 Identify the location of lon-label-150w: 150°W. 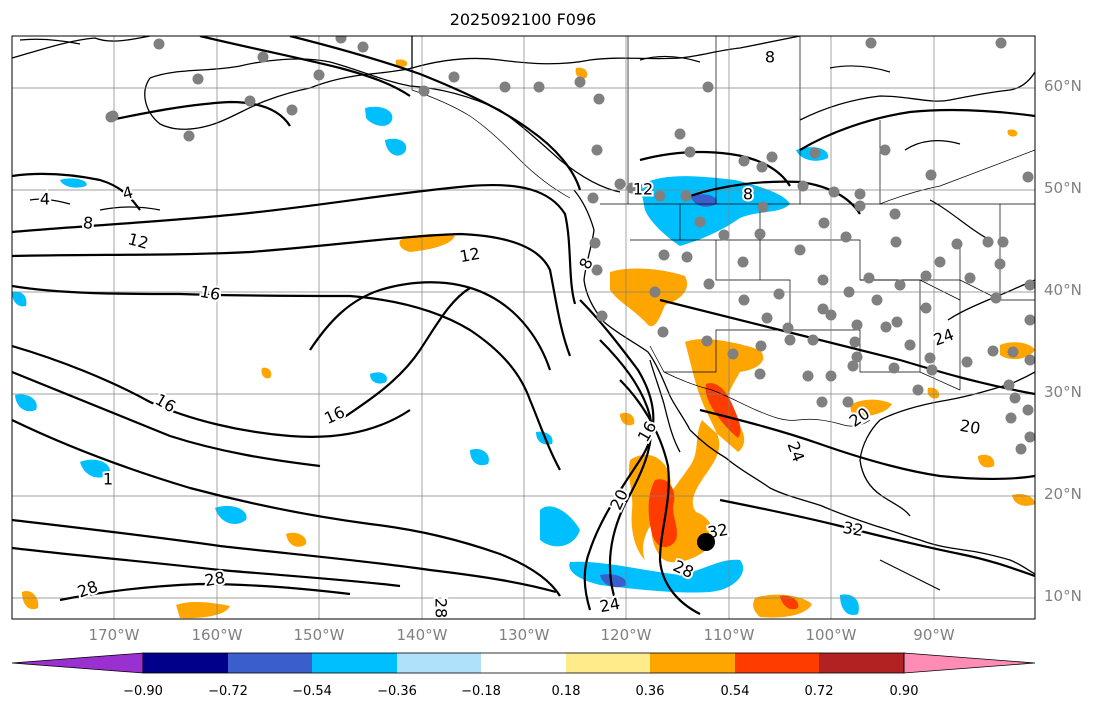
(319, 635).